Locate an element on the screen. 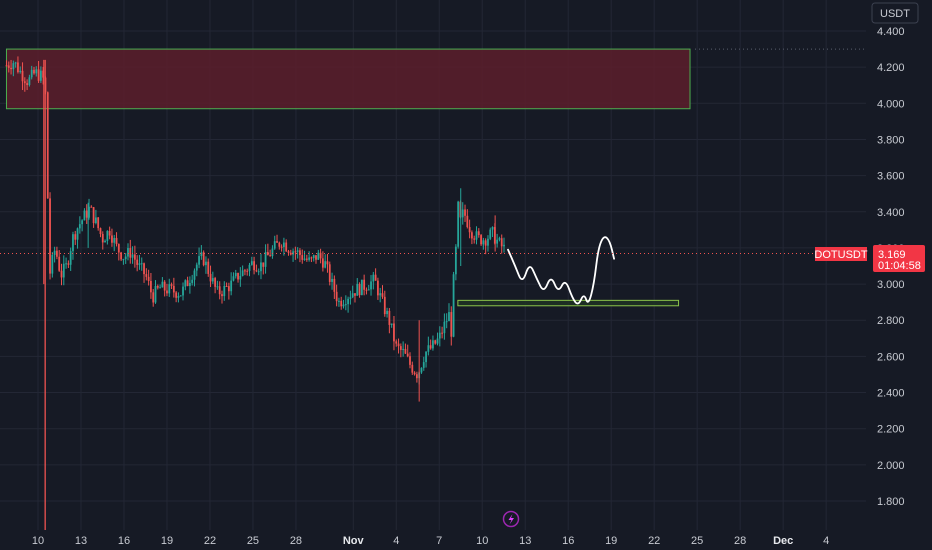 The image size is (932, 550). y-tick-label: 1.800 is located at coordinates (891, 502).